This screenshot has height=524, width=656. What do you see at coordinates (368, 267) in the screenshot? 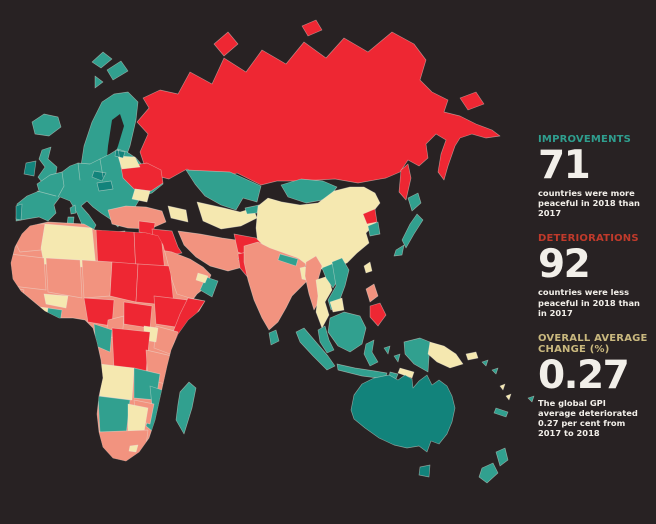
I see `region-taiwan` at bounding box center [368, 267].